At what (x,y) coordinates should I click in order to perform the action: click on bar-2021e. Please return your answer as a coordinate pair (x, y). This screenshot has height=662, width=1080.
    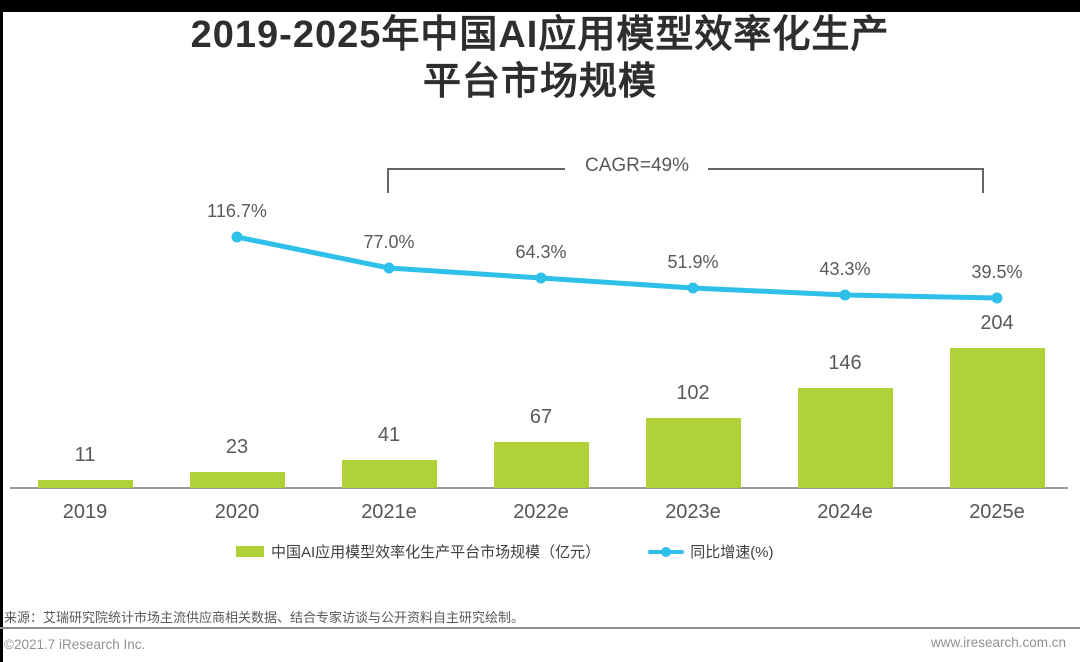
    Looking at the image, I should click on (389, 474).